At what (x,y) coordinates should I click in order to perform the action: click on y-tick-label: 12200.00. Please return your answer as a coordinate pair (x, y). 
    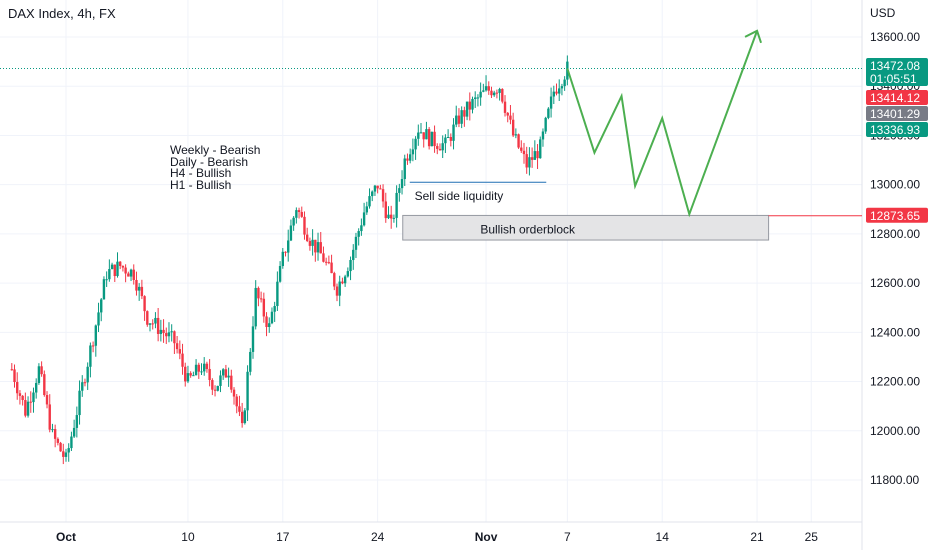
    Looking at the image, I should click on (895, 382).